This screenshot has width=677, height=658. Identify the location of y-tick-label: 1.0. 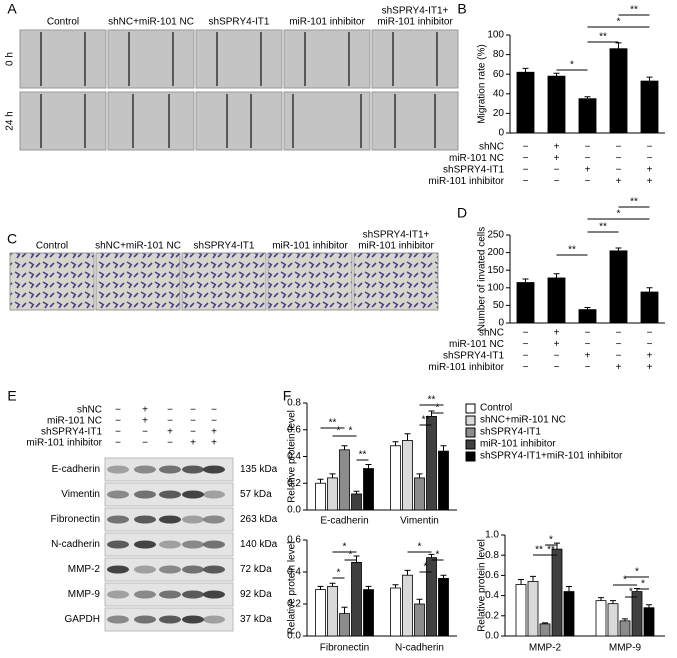
(492, 535).